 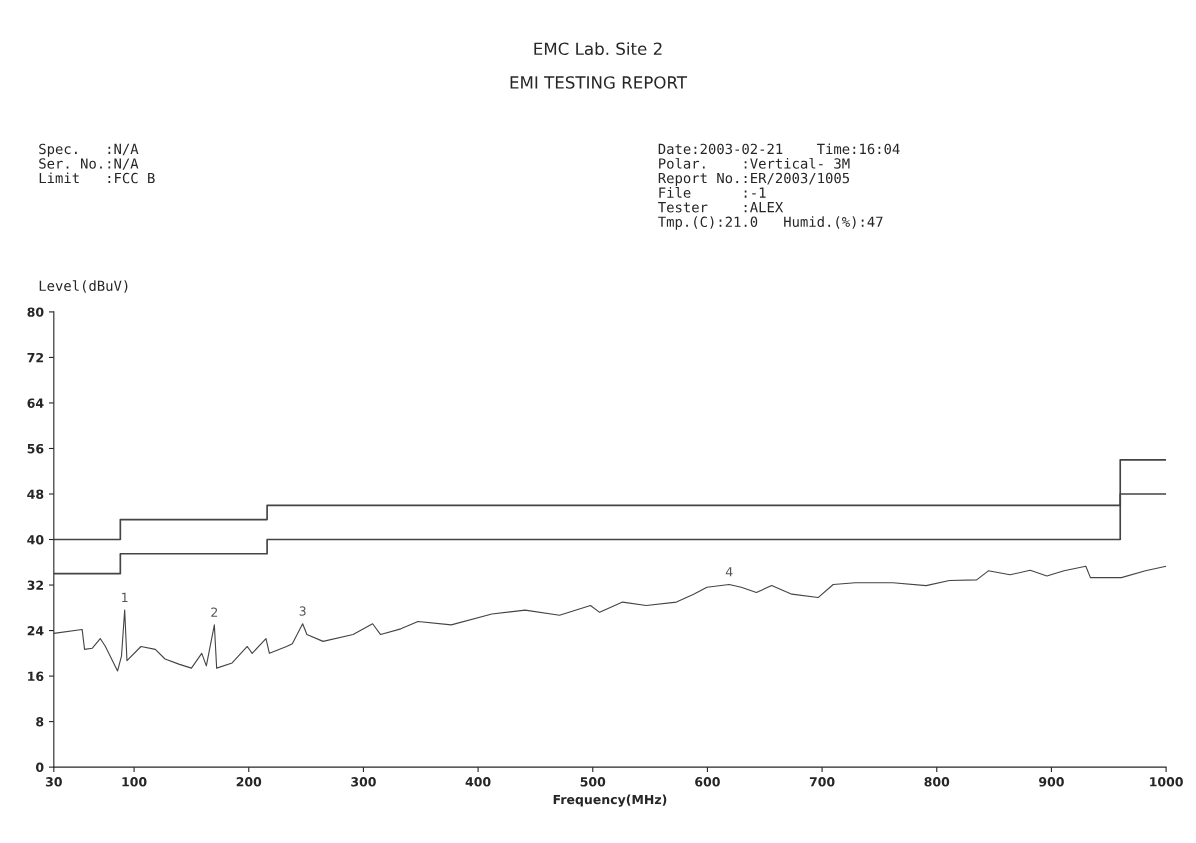 What do you see at coordinates (134, 782) in the screenshot?
I see `x-tick-label: 100` at bounding box center [134, 782].